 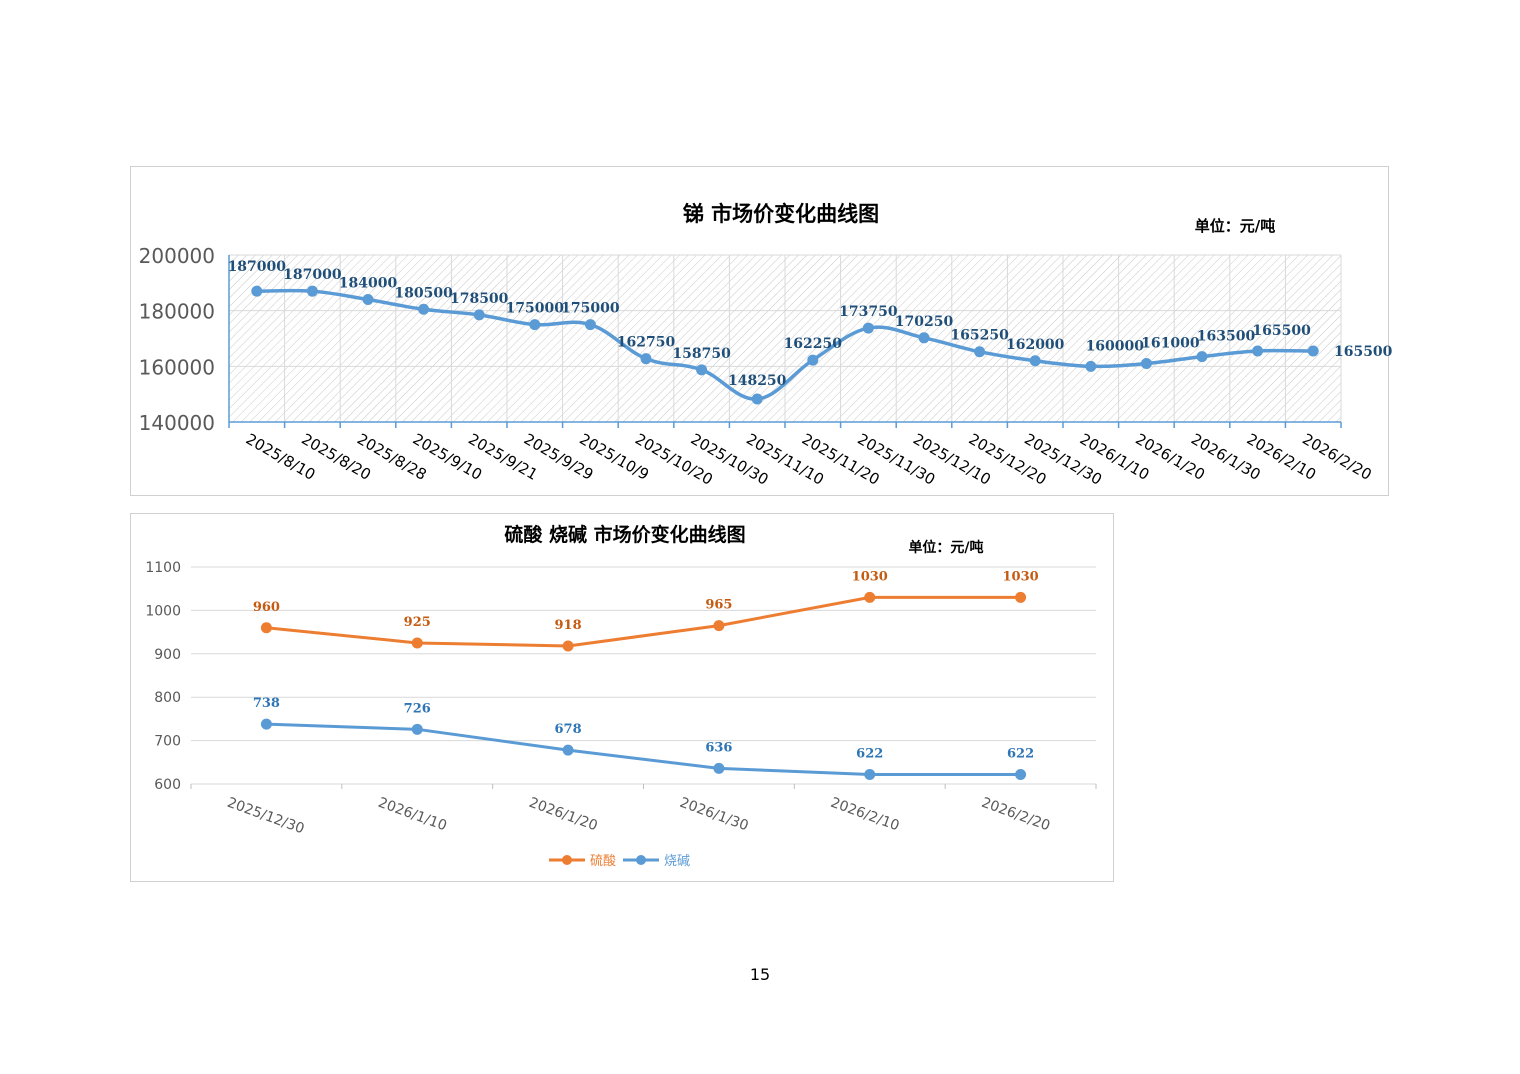 I want to click on data-label: 162750, so click(x=646, y=343).